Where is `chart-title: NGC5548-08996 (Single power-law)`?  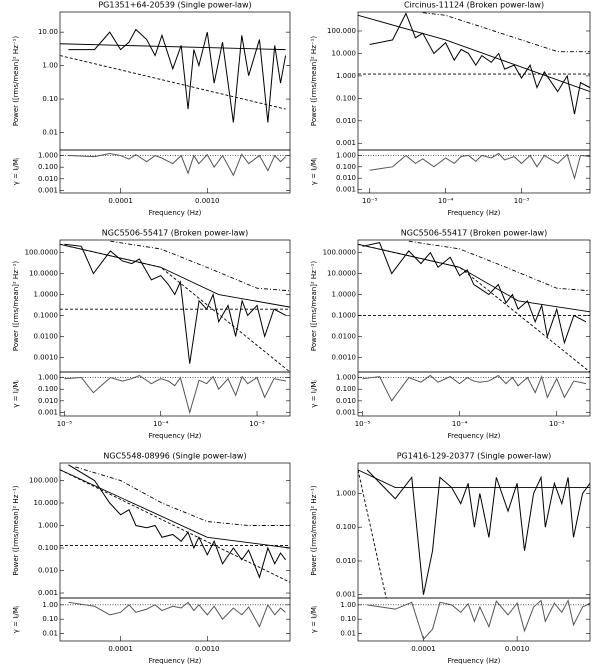
chart-title: NGC5548-08996 (Single power-law) is located at coordinates (174, 456).